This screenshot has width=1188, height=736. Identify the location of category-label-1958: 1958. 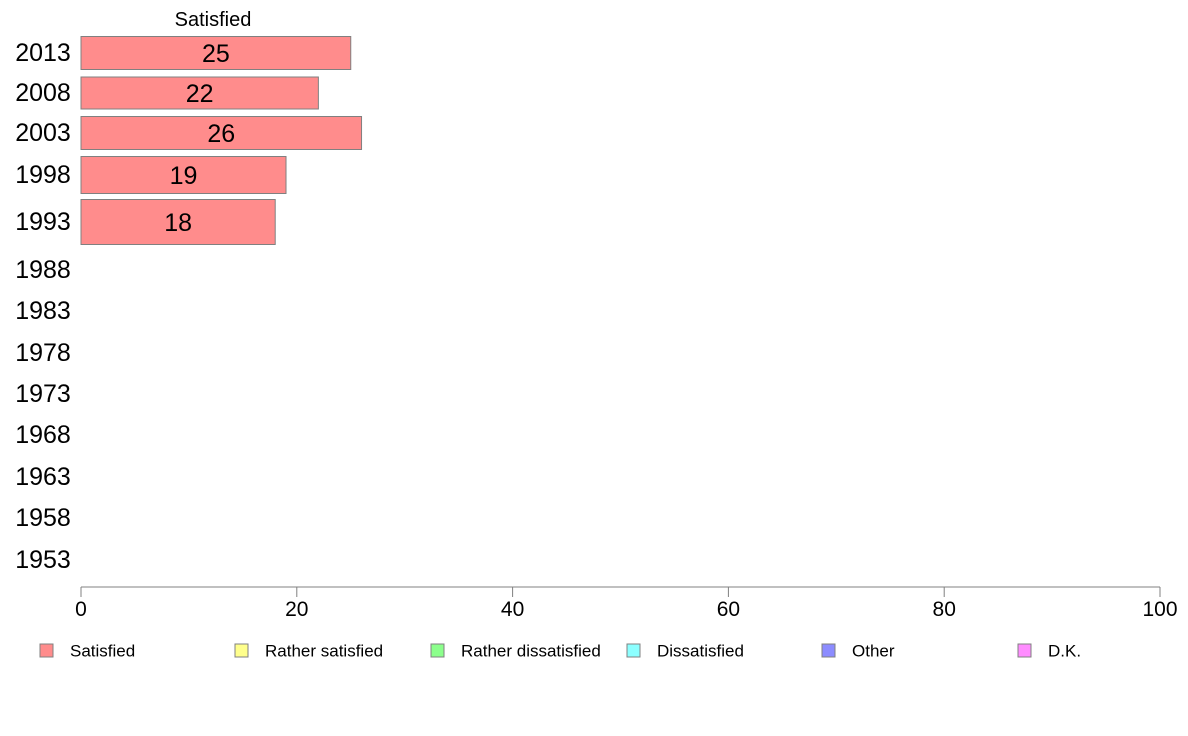
(43, 518).